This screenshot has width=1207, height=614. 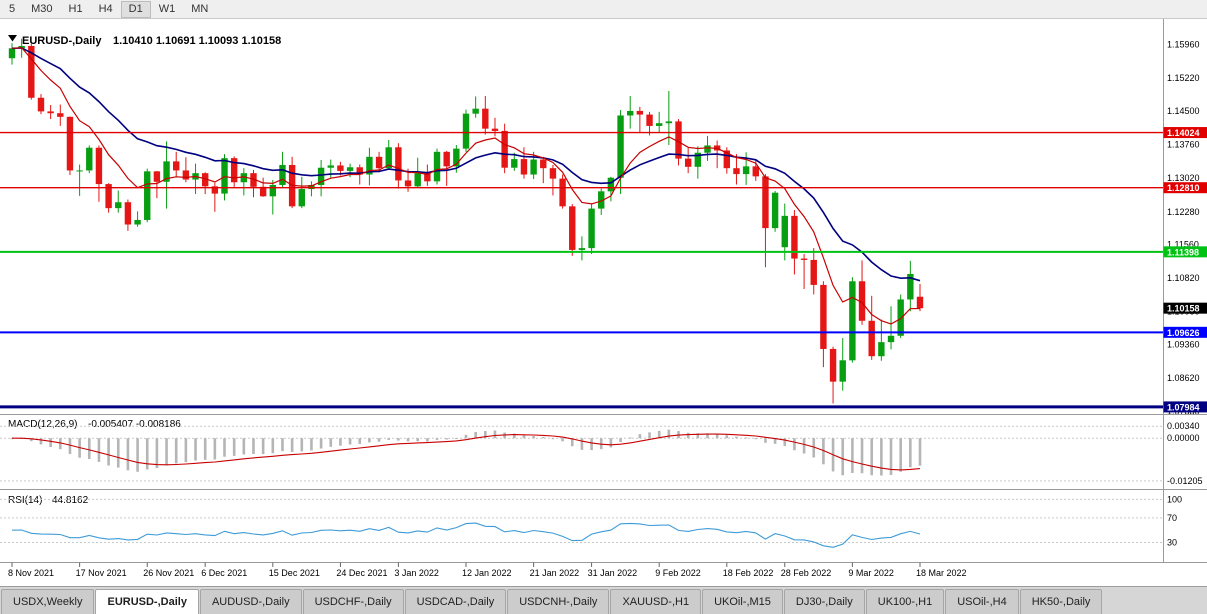 I want to click on chart-tab-usdchf-daily: USDCHF-,Daily, so click(x=353, y=601).